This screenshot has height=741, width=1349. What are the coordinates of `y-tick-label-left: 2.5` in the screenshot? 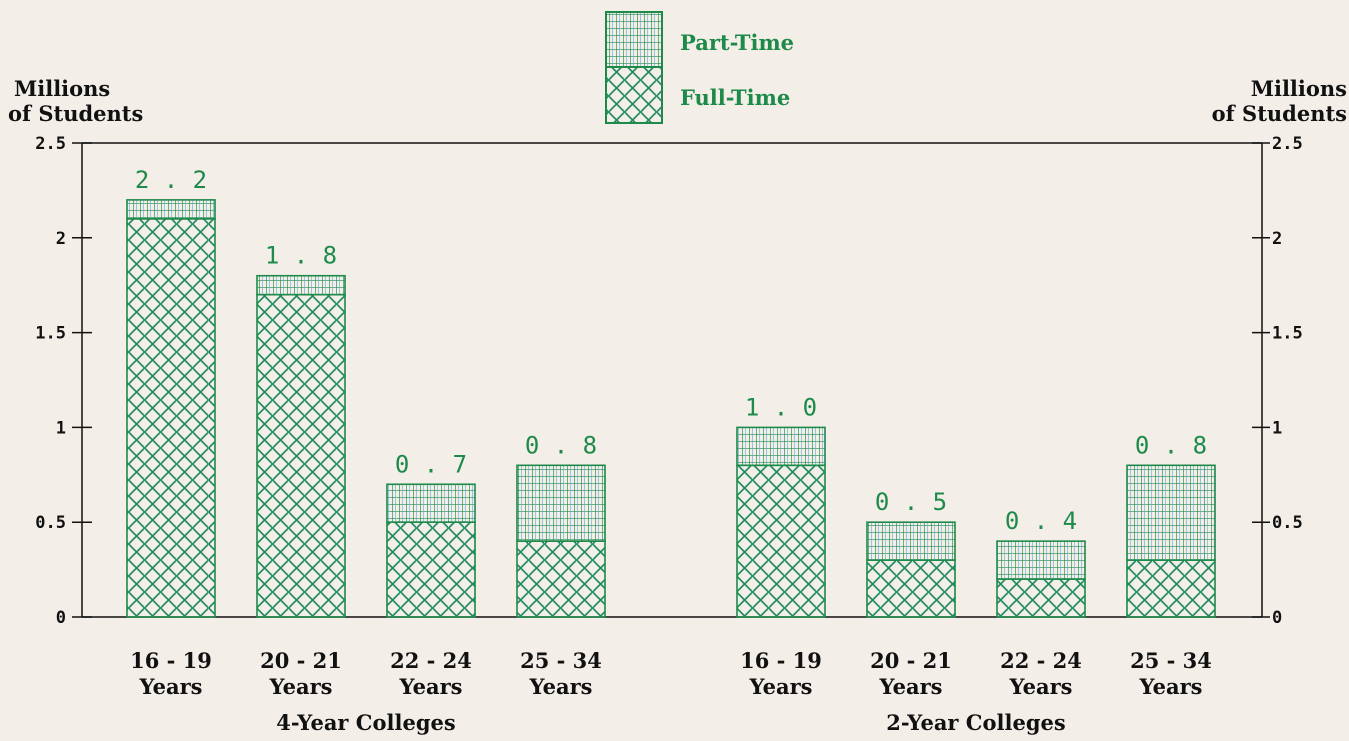 It's located at (50, 144).